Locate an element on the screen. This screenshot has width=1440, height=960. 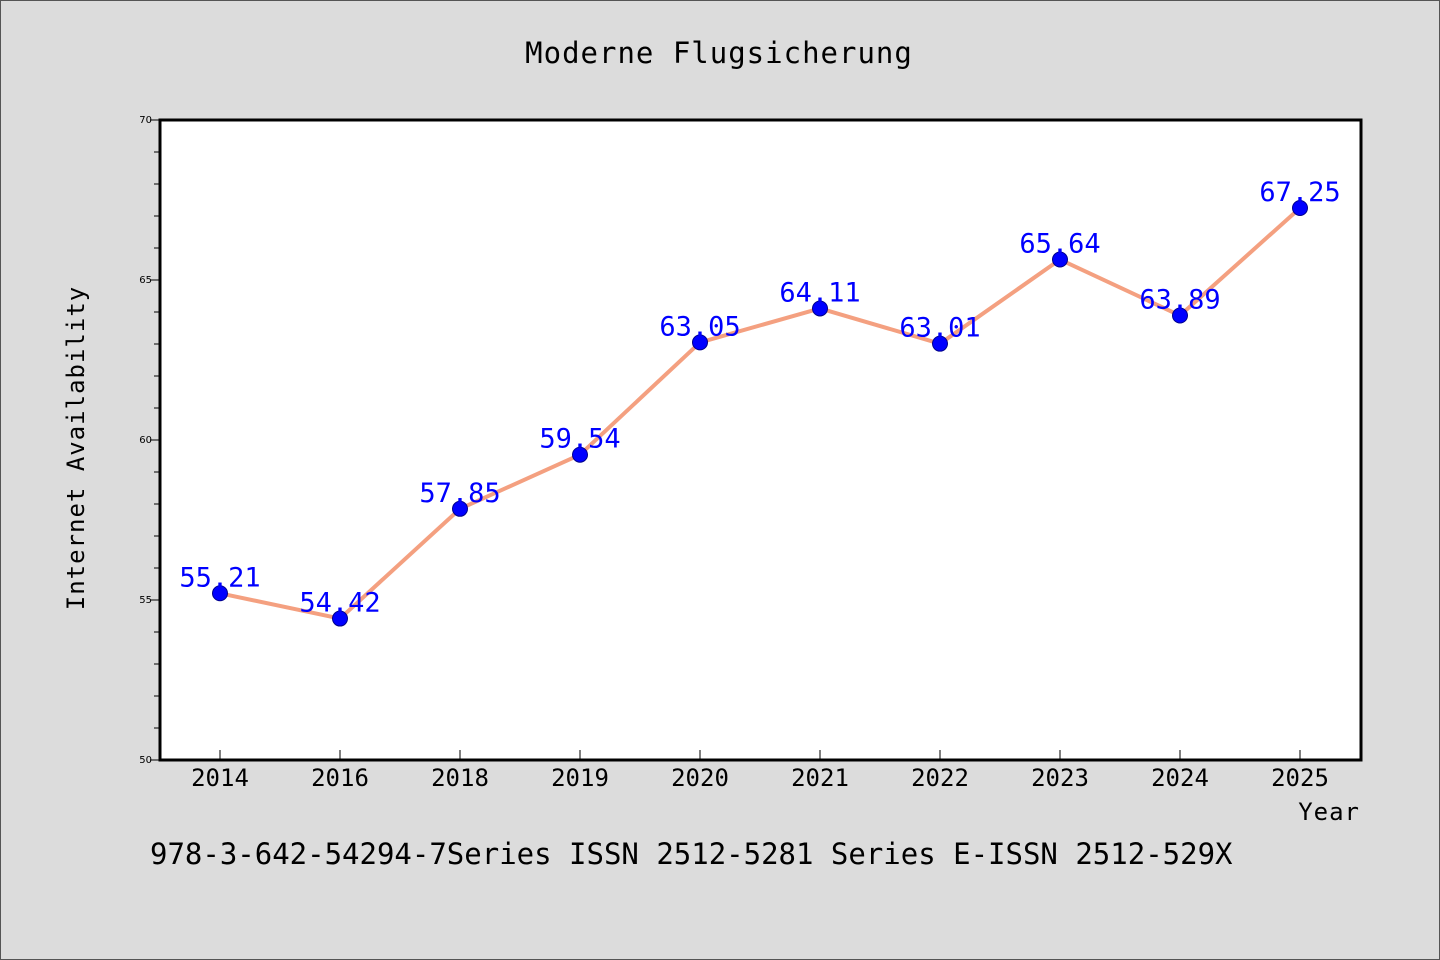
x-tick-label: 2024 is located at coordinates (1180, 778).